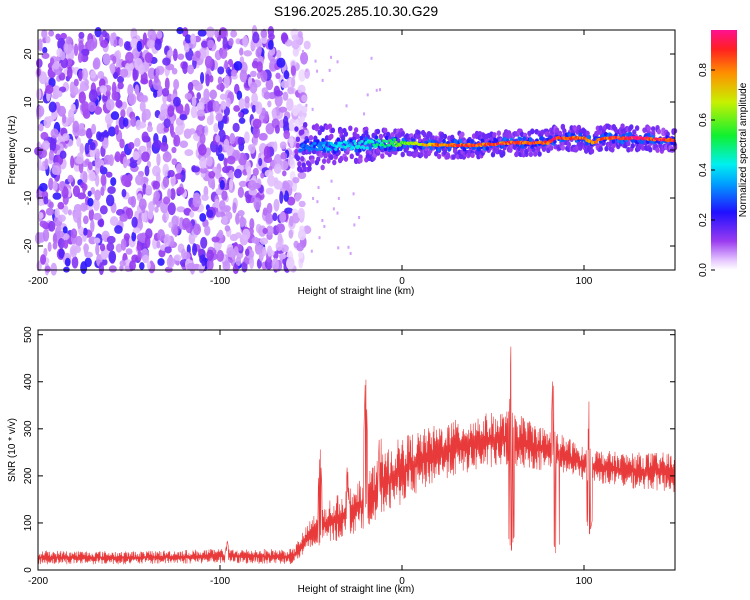 The height and width of the screenshot is (600, 750). Describe the element at coordinates (703, 70) in the screenshot. I see `colorbar-tick-label: 0.8` at that location.